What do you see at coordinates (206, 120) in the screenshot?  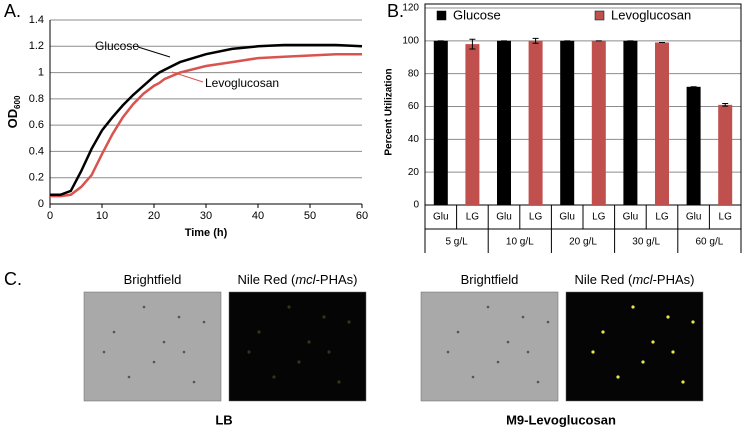 I see `line` at bounding box center [206, 120].